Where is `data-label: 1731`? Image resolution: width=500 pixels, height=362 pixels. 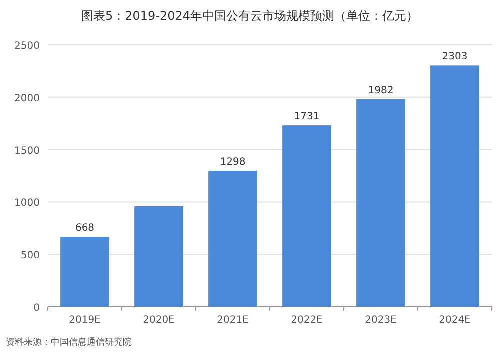
data-label: 1731 is located at coordinates (307, 117).